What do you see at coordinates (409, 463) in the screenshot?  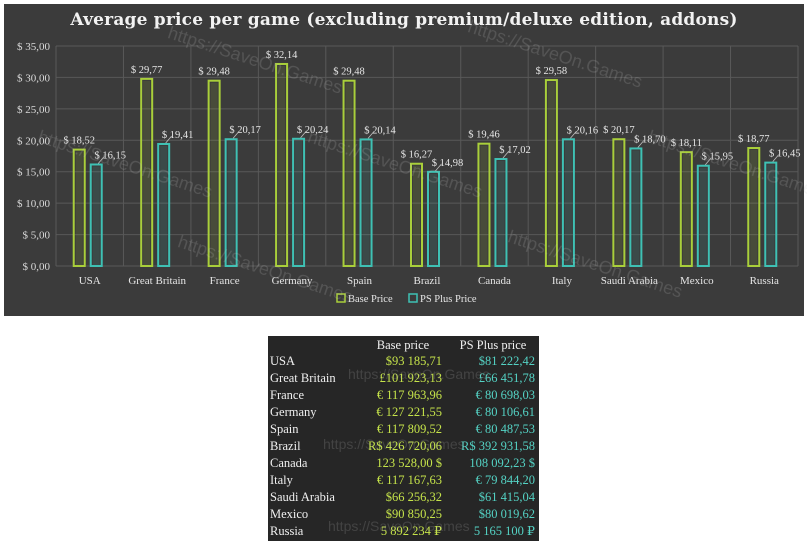 I see `table-cell-base: 123 528,00 $` at bounding box center [409, 463].